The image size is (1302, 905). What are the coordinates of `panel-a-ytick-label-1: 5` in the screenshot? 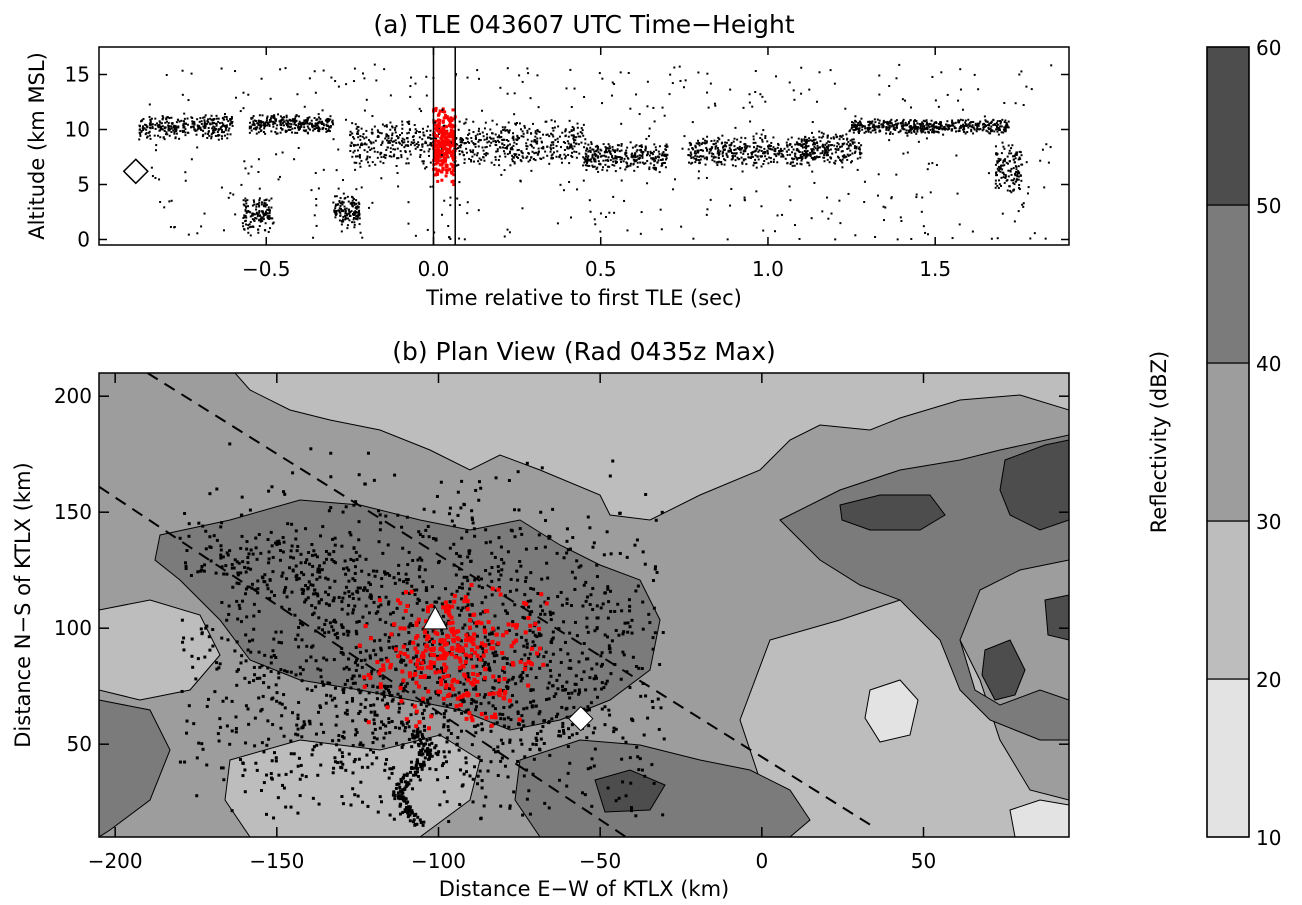 It's located at (83, 185).